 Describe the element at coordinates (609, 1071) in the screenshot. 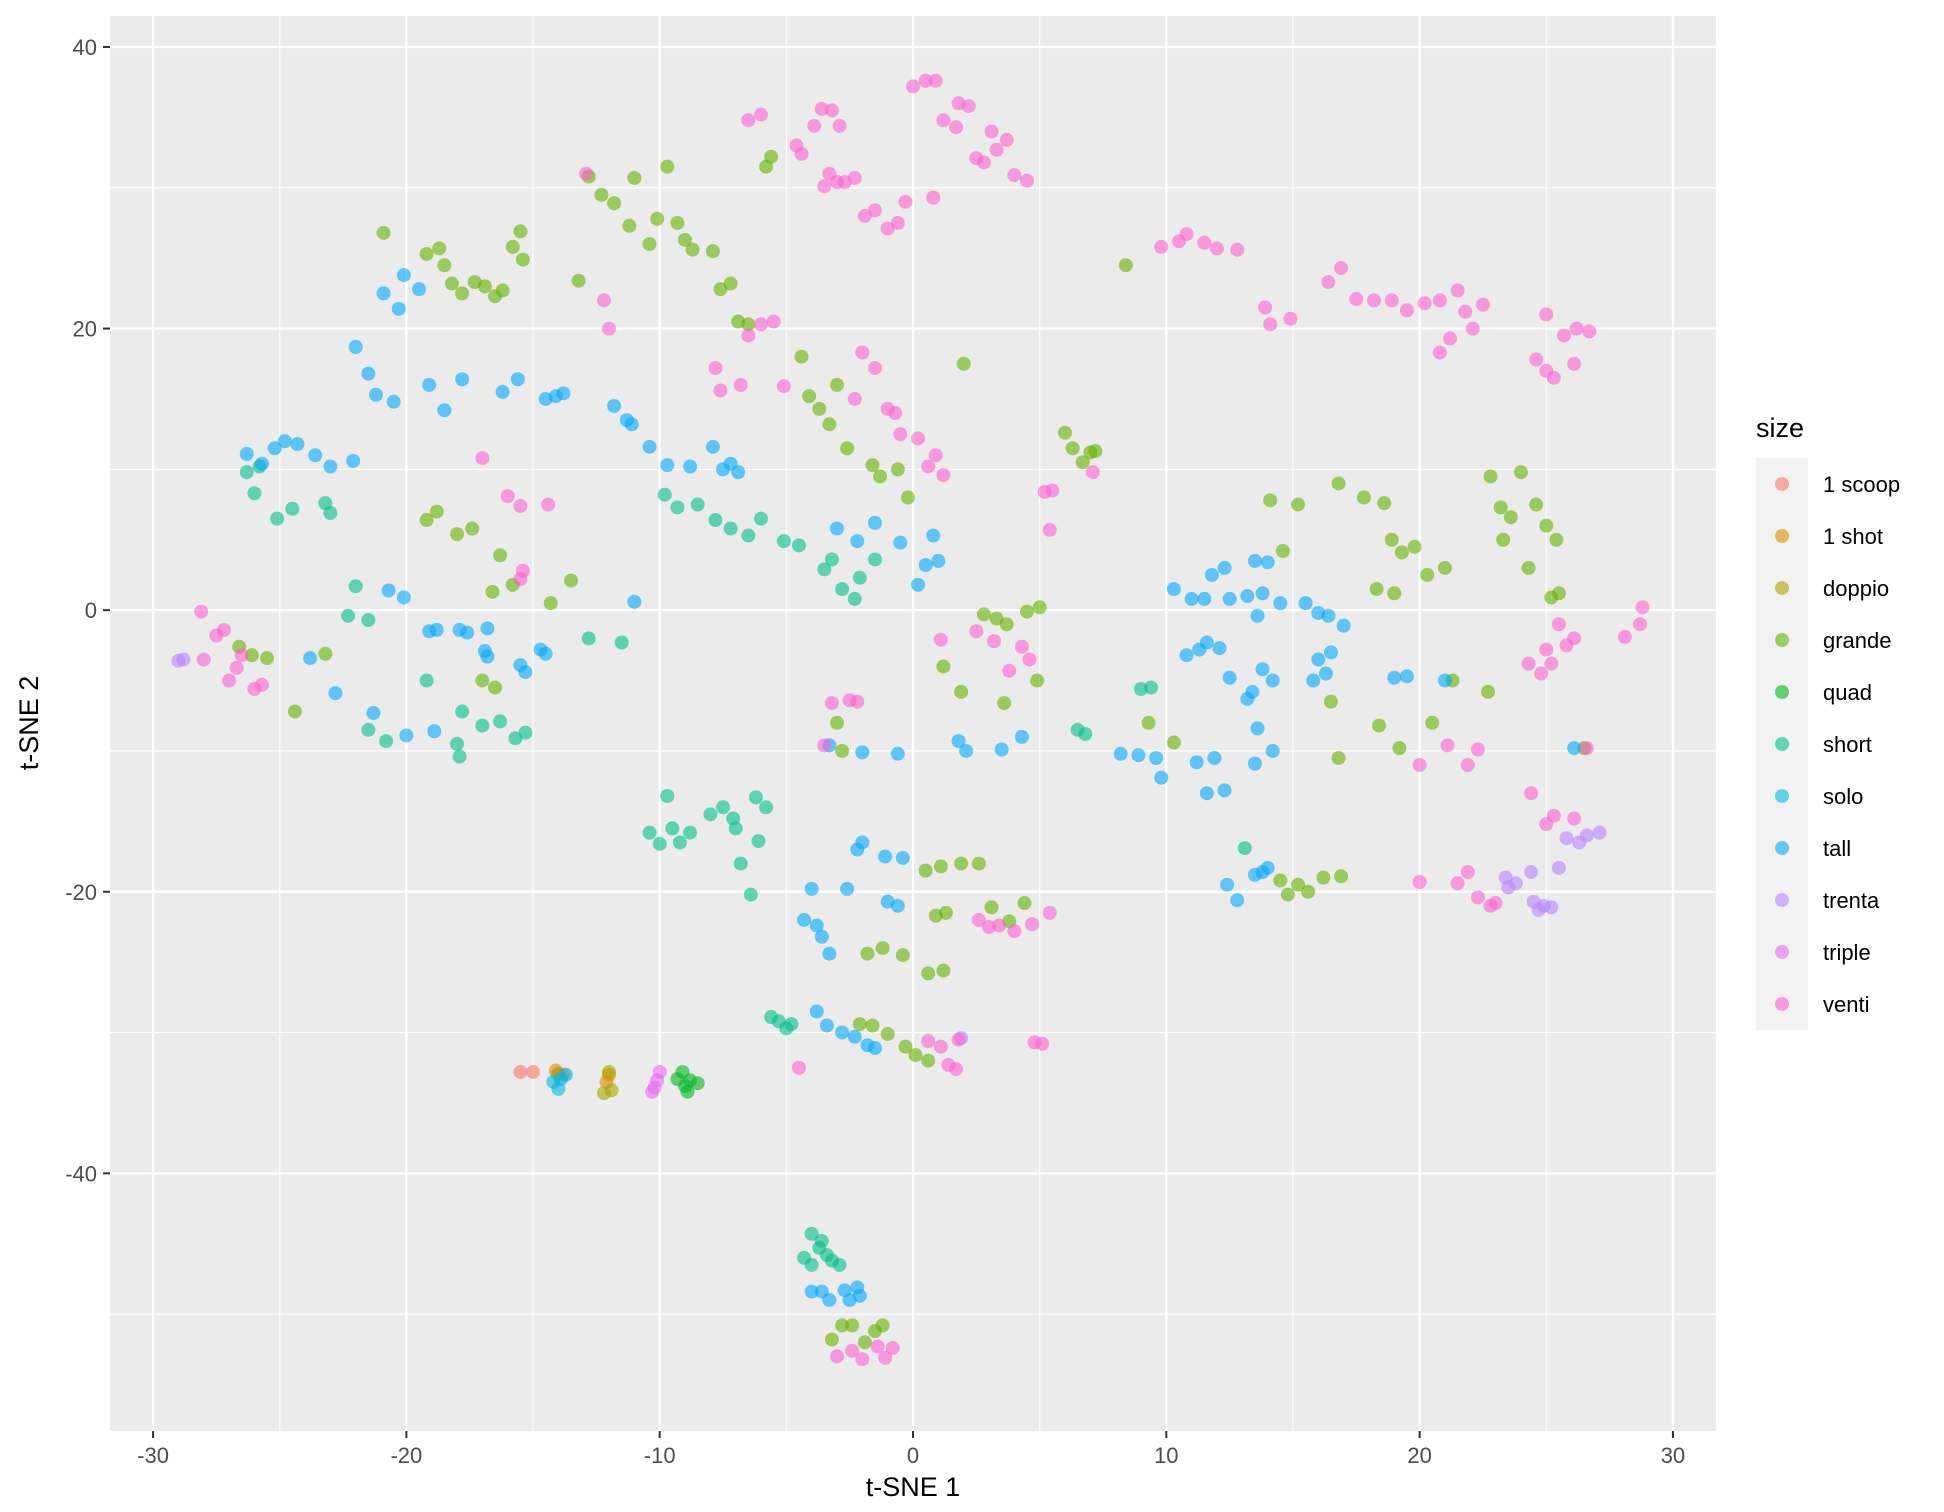

I see `point-doppio` at that location.